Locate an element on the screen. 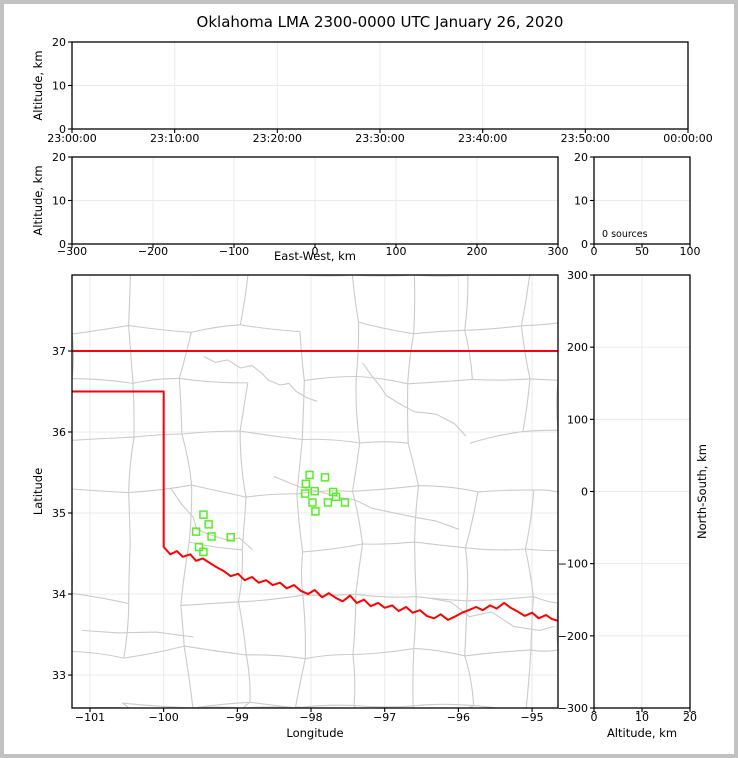 This screenshot has width=738, height=758. panel-ns_height-labels: 0 10 20 Altitude, km is located at coordinates (645, 732).